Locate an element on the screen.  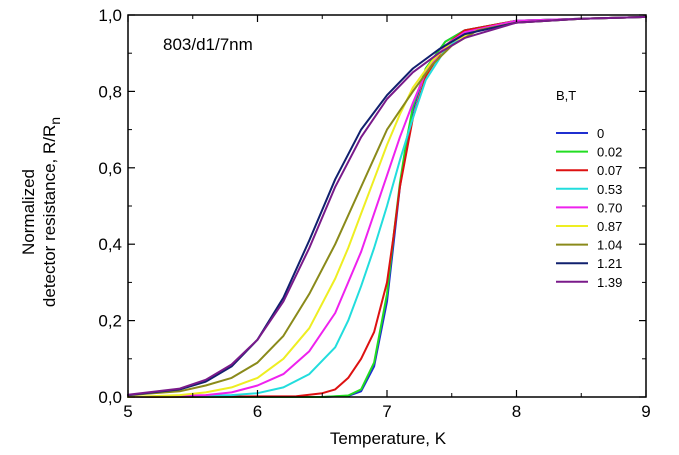
legend: 0 0.02 0.07 0.53 0.70 0.87 1.04 1.21 1.39 is located at coordinates (589, 208).